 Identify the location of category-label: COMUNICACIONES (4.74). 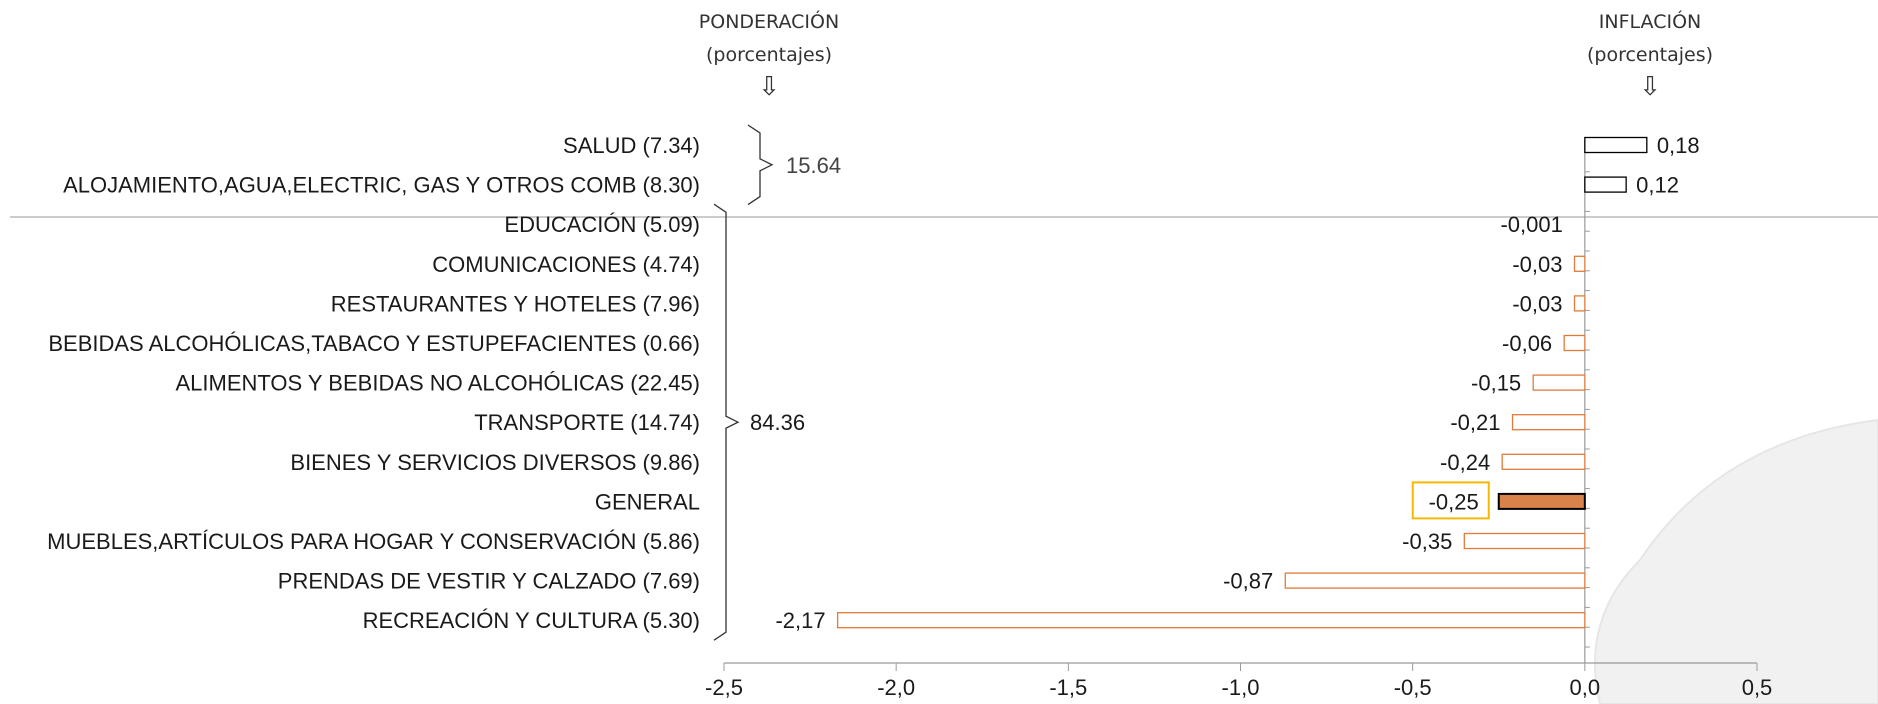
(566, 264).